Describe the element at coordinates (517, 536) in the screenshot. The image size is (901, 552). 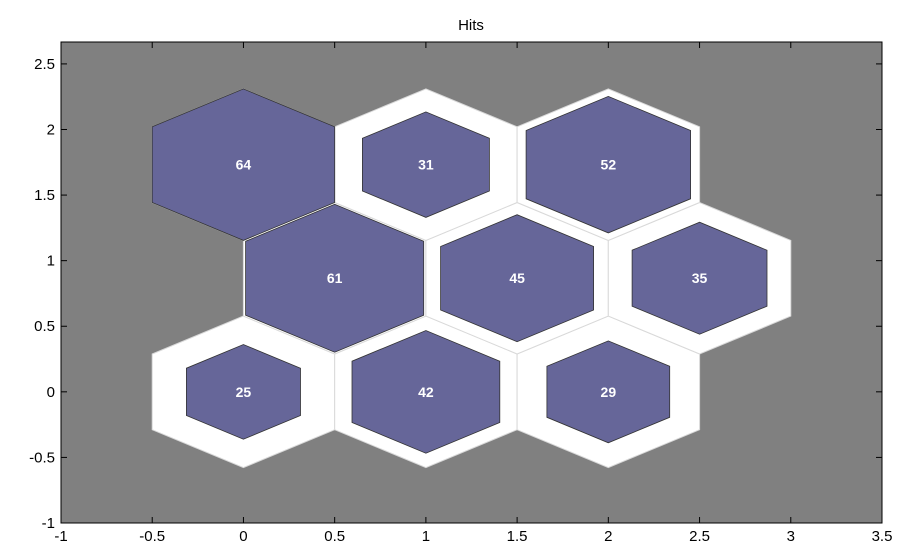
I see `x-tick-label: 1.5` at that location.